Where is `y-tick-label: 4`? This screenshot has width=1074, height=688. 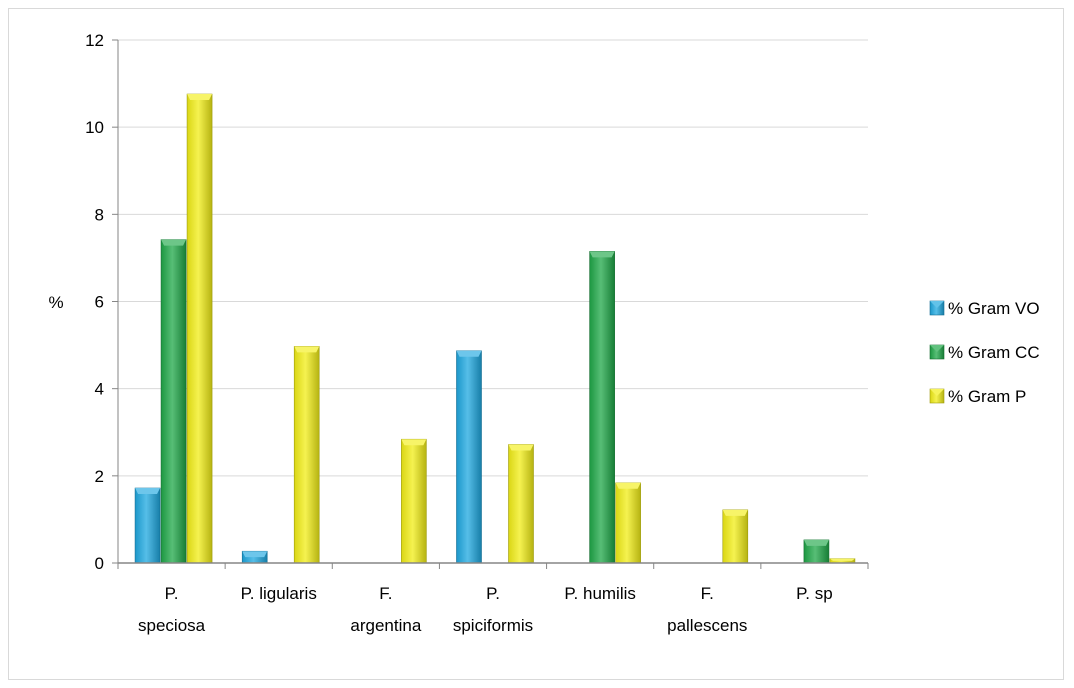
y-tick-label: 4 is located at coordinates (99, 389).